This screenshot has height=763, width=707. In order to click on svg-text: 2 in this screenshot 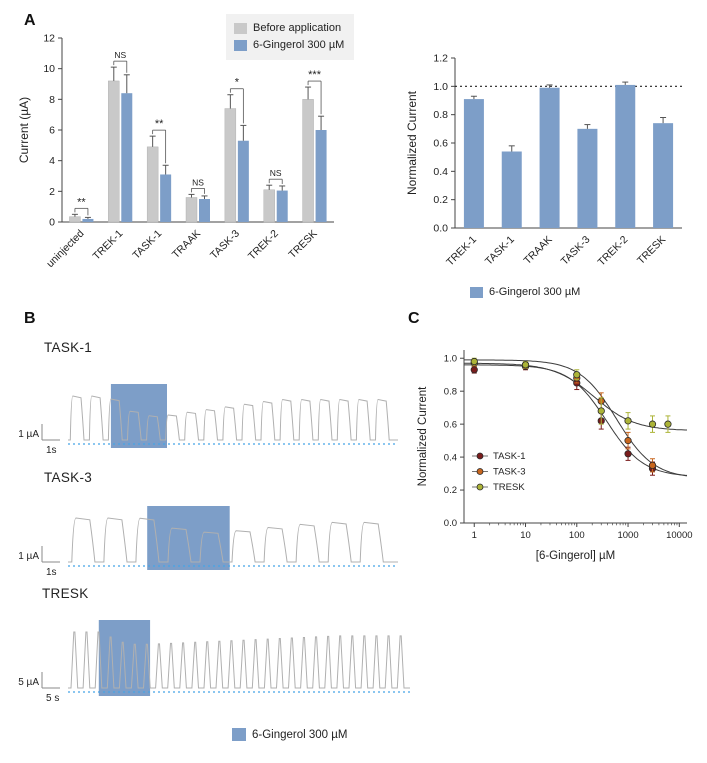, I will do `click(52, 192)`.